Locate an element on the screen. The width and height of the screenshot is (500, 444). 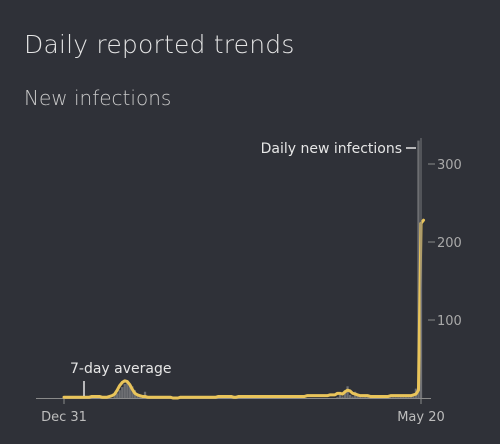
chart-subtitle: New infections is located at coordinates (98, 98).